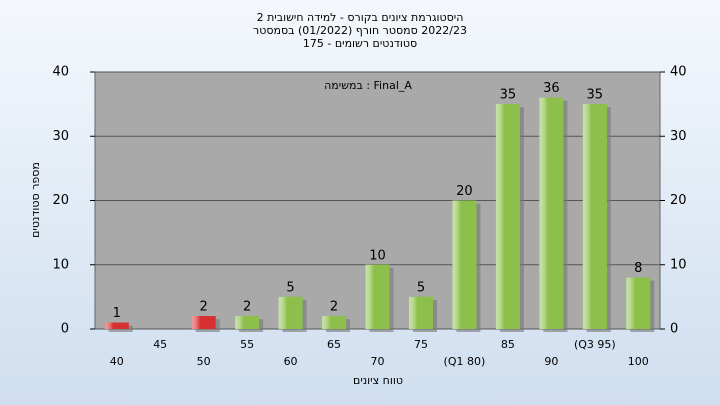 The height and width of the screenshot is (405, 720). What do you see at coordinates (378, 361) in the screenshot?
I see `x-tick-label: 70` at bounding box center [378, 361].